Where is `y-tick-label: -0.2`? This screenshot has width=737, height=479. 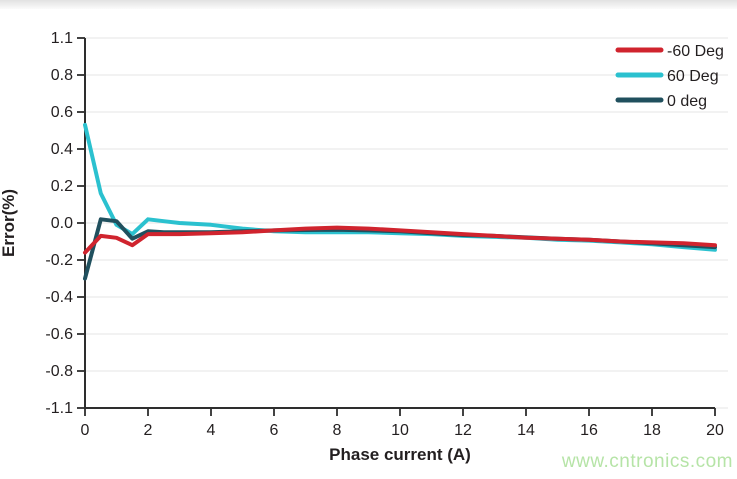
y-tick-label: -0.2 is located at coordinates (59, 260).